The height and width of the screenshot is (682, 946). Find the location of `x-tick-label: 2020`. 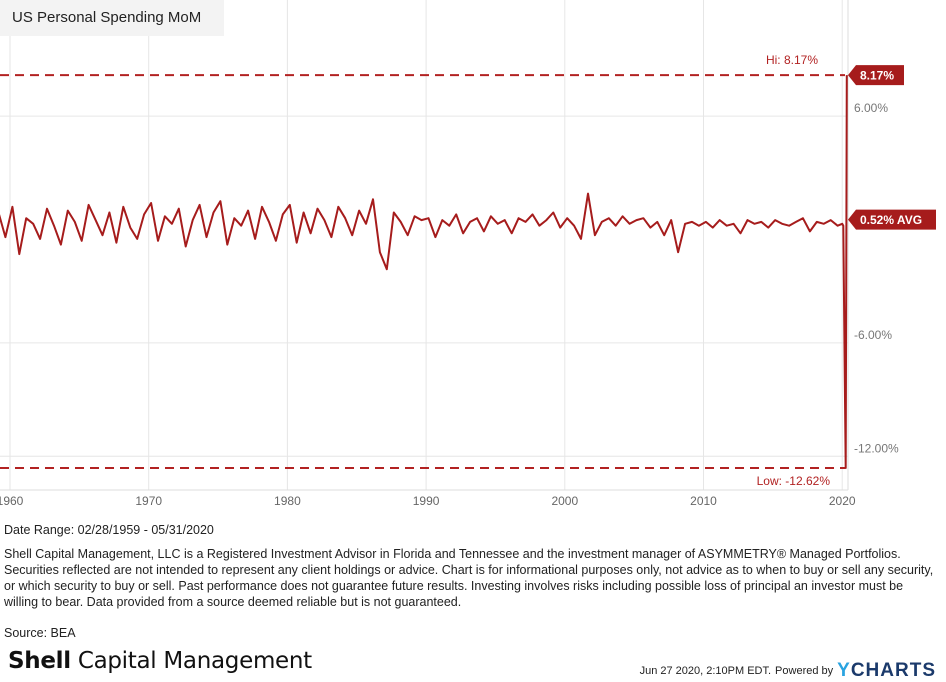

x-tick-label: 2020 is located at coordinates (842, 501).